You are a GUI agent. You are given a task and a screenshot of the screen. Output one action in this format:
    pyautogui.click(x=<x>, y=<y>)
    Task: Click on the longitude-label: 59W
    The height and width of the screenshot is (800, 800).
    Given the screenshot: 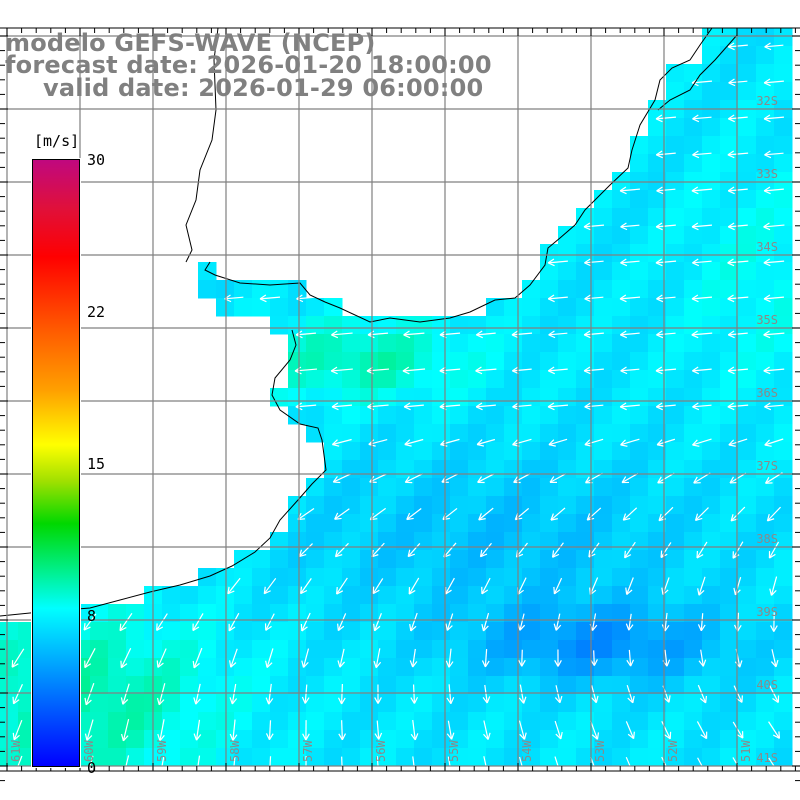 What is the action you would take?
    pyautogui.click(x=162, y=751)
    